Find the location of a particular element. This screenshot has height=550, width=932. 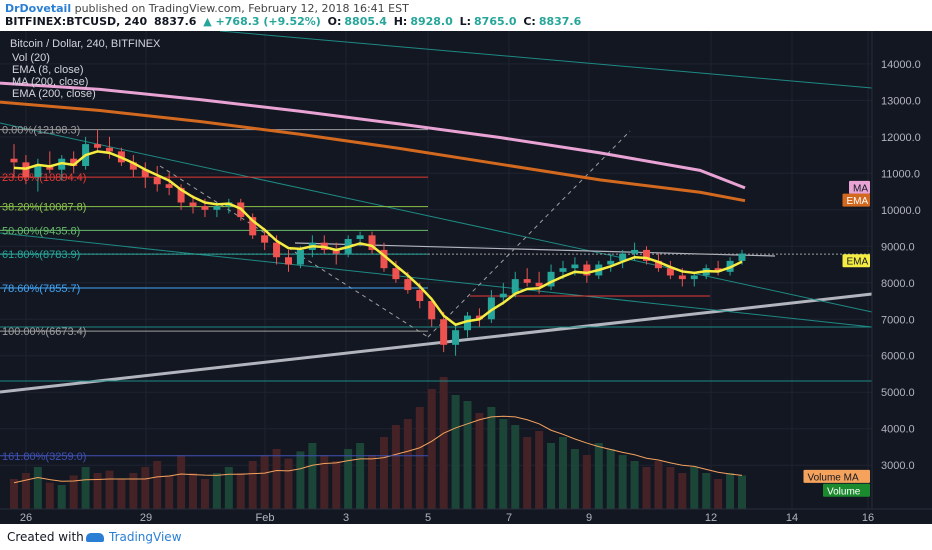

price-tag: EMA is located at coordinates (858, 201).